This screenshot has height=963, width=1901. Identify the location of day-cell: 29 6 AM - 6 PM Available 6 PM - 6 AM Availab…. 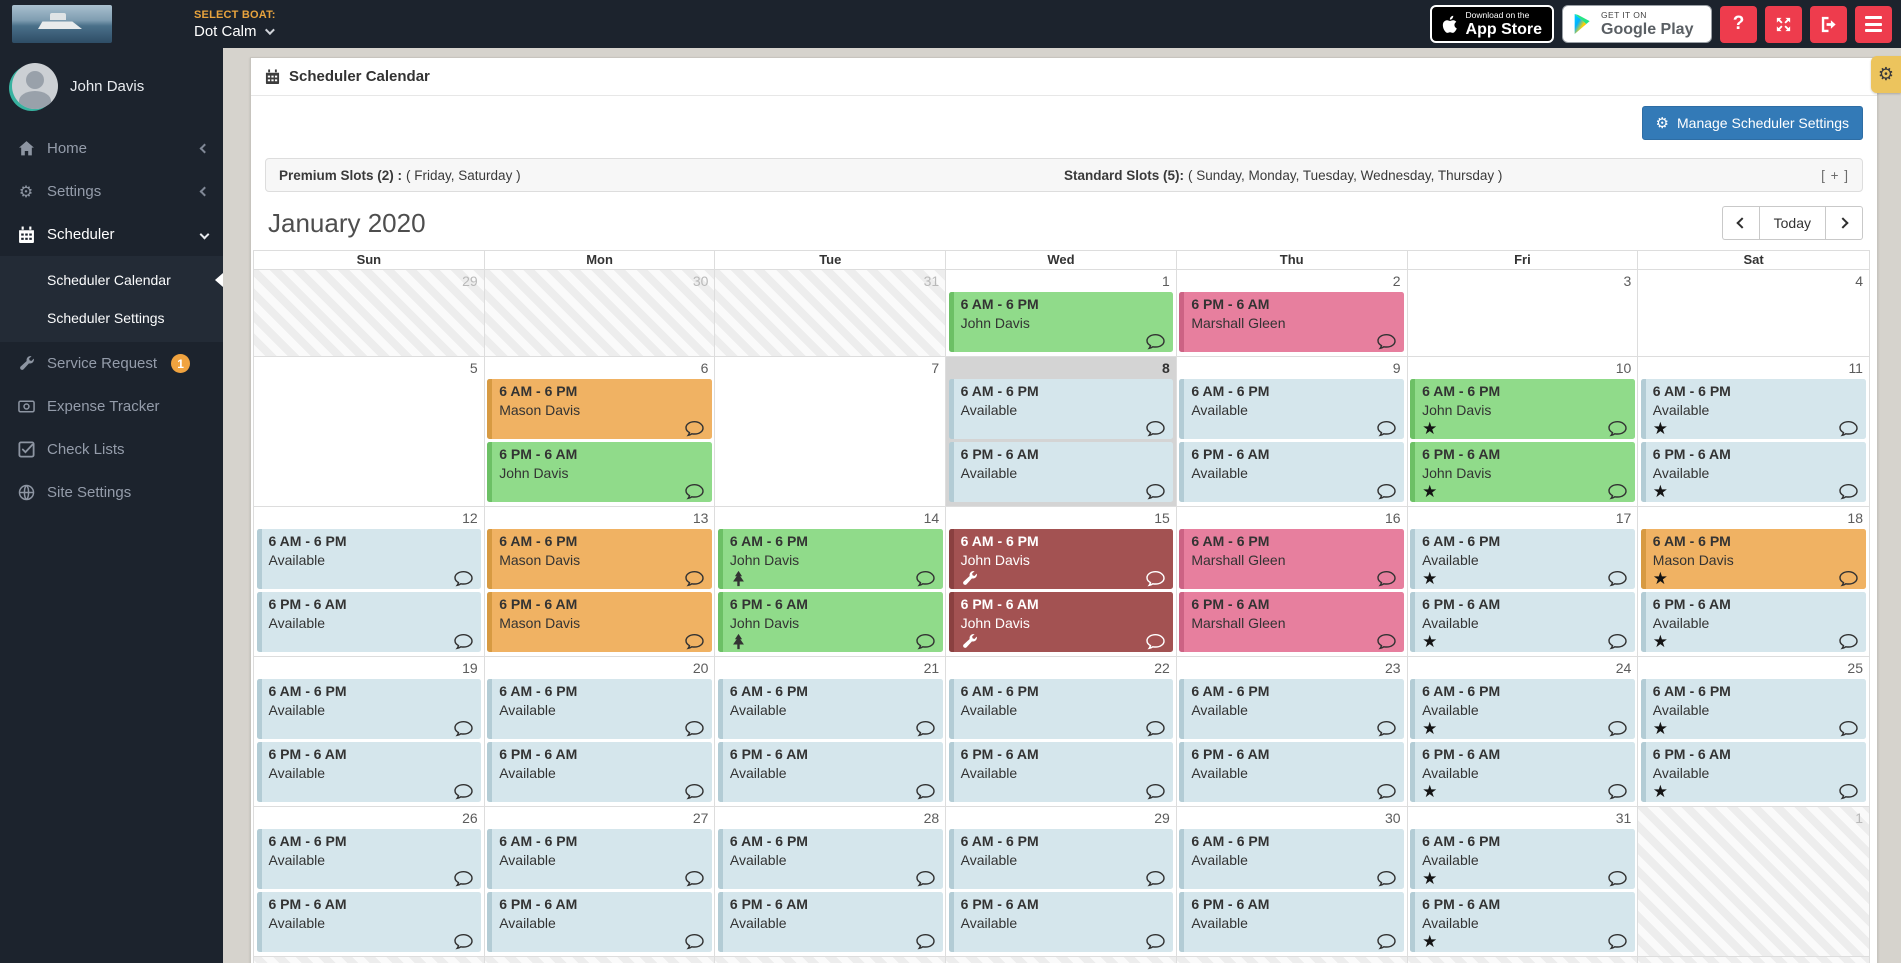
(1061, 882).